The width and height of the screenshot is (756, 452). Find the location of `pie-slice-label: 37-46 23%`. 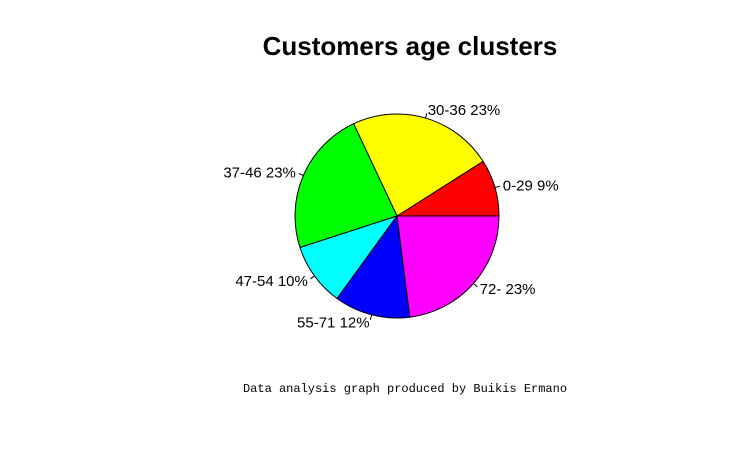

pie-slice-label: 37-46 23% is located at coordinates (259, 172).